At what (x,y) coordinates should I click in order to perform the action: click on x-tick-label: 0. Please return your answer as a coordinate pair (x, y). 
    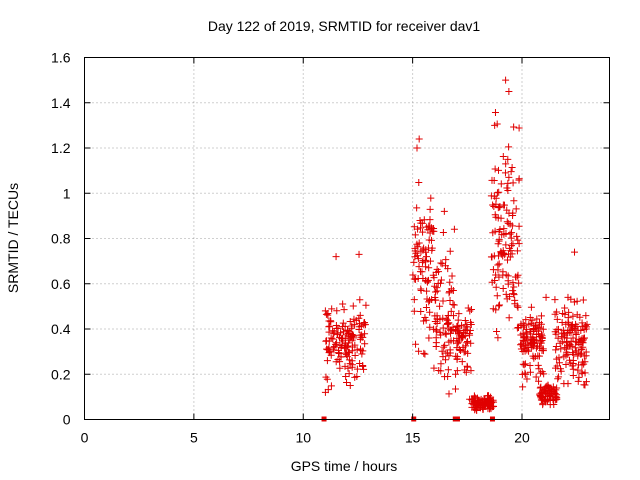
    Looking at the image, I should click on (85, 438).